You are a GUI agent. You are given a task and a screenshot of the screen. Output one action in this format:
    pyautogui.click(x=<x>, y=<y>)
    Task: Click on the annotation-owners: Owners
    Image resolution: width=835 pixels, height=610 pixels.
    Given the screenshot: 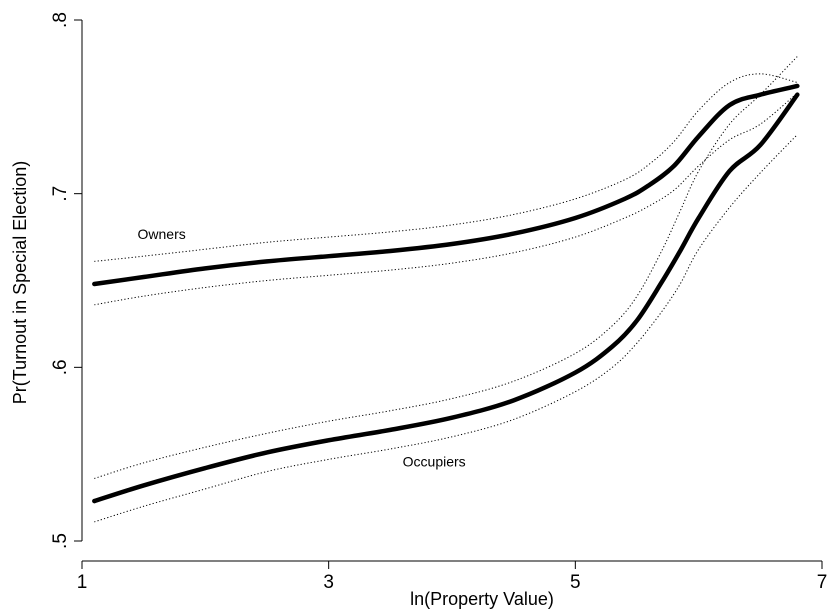 What is the action you would take?
    pyautogui.click(x=162, y=234)
    